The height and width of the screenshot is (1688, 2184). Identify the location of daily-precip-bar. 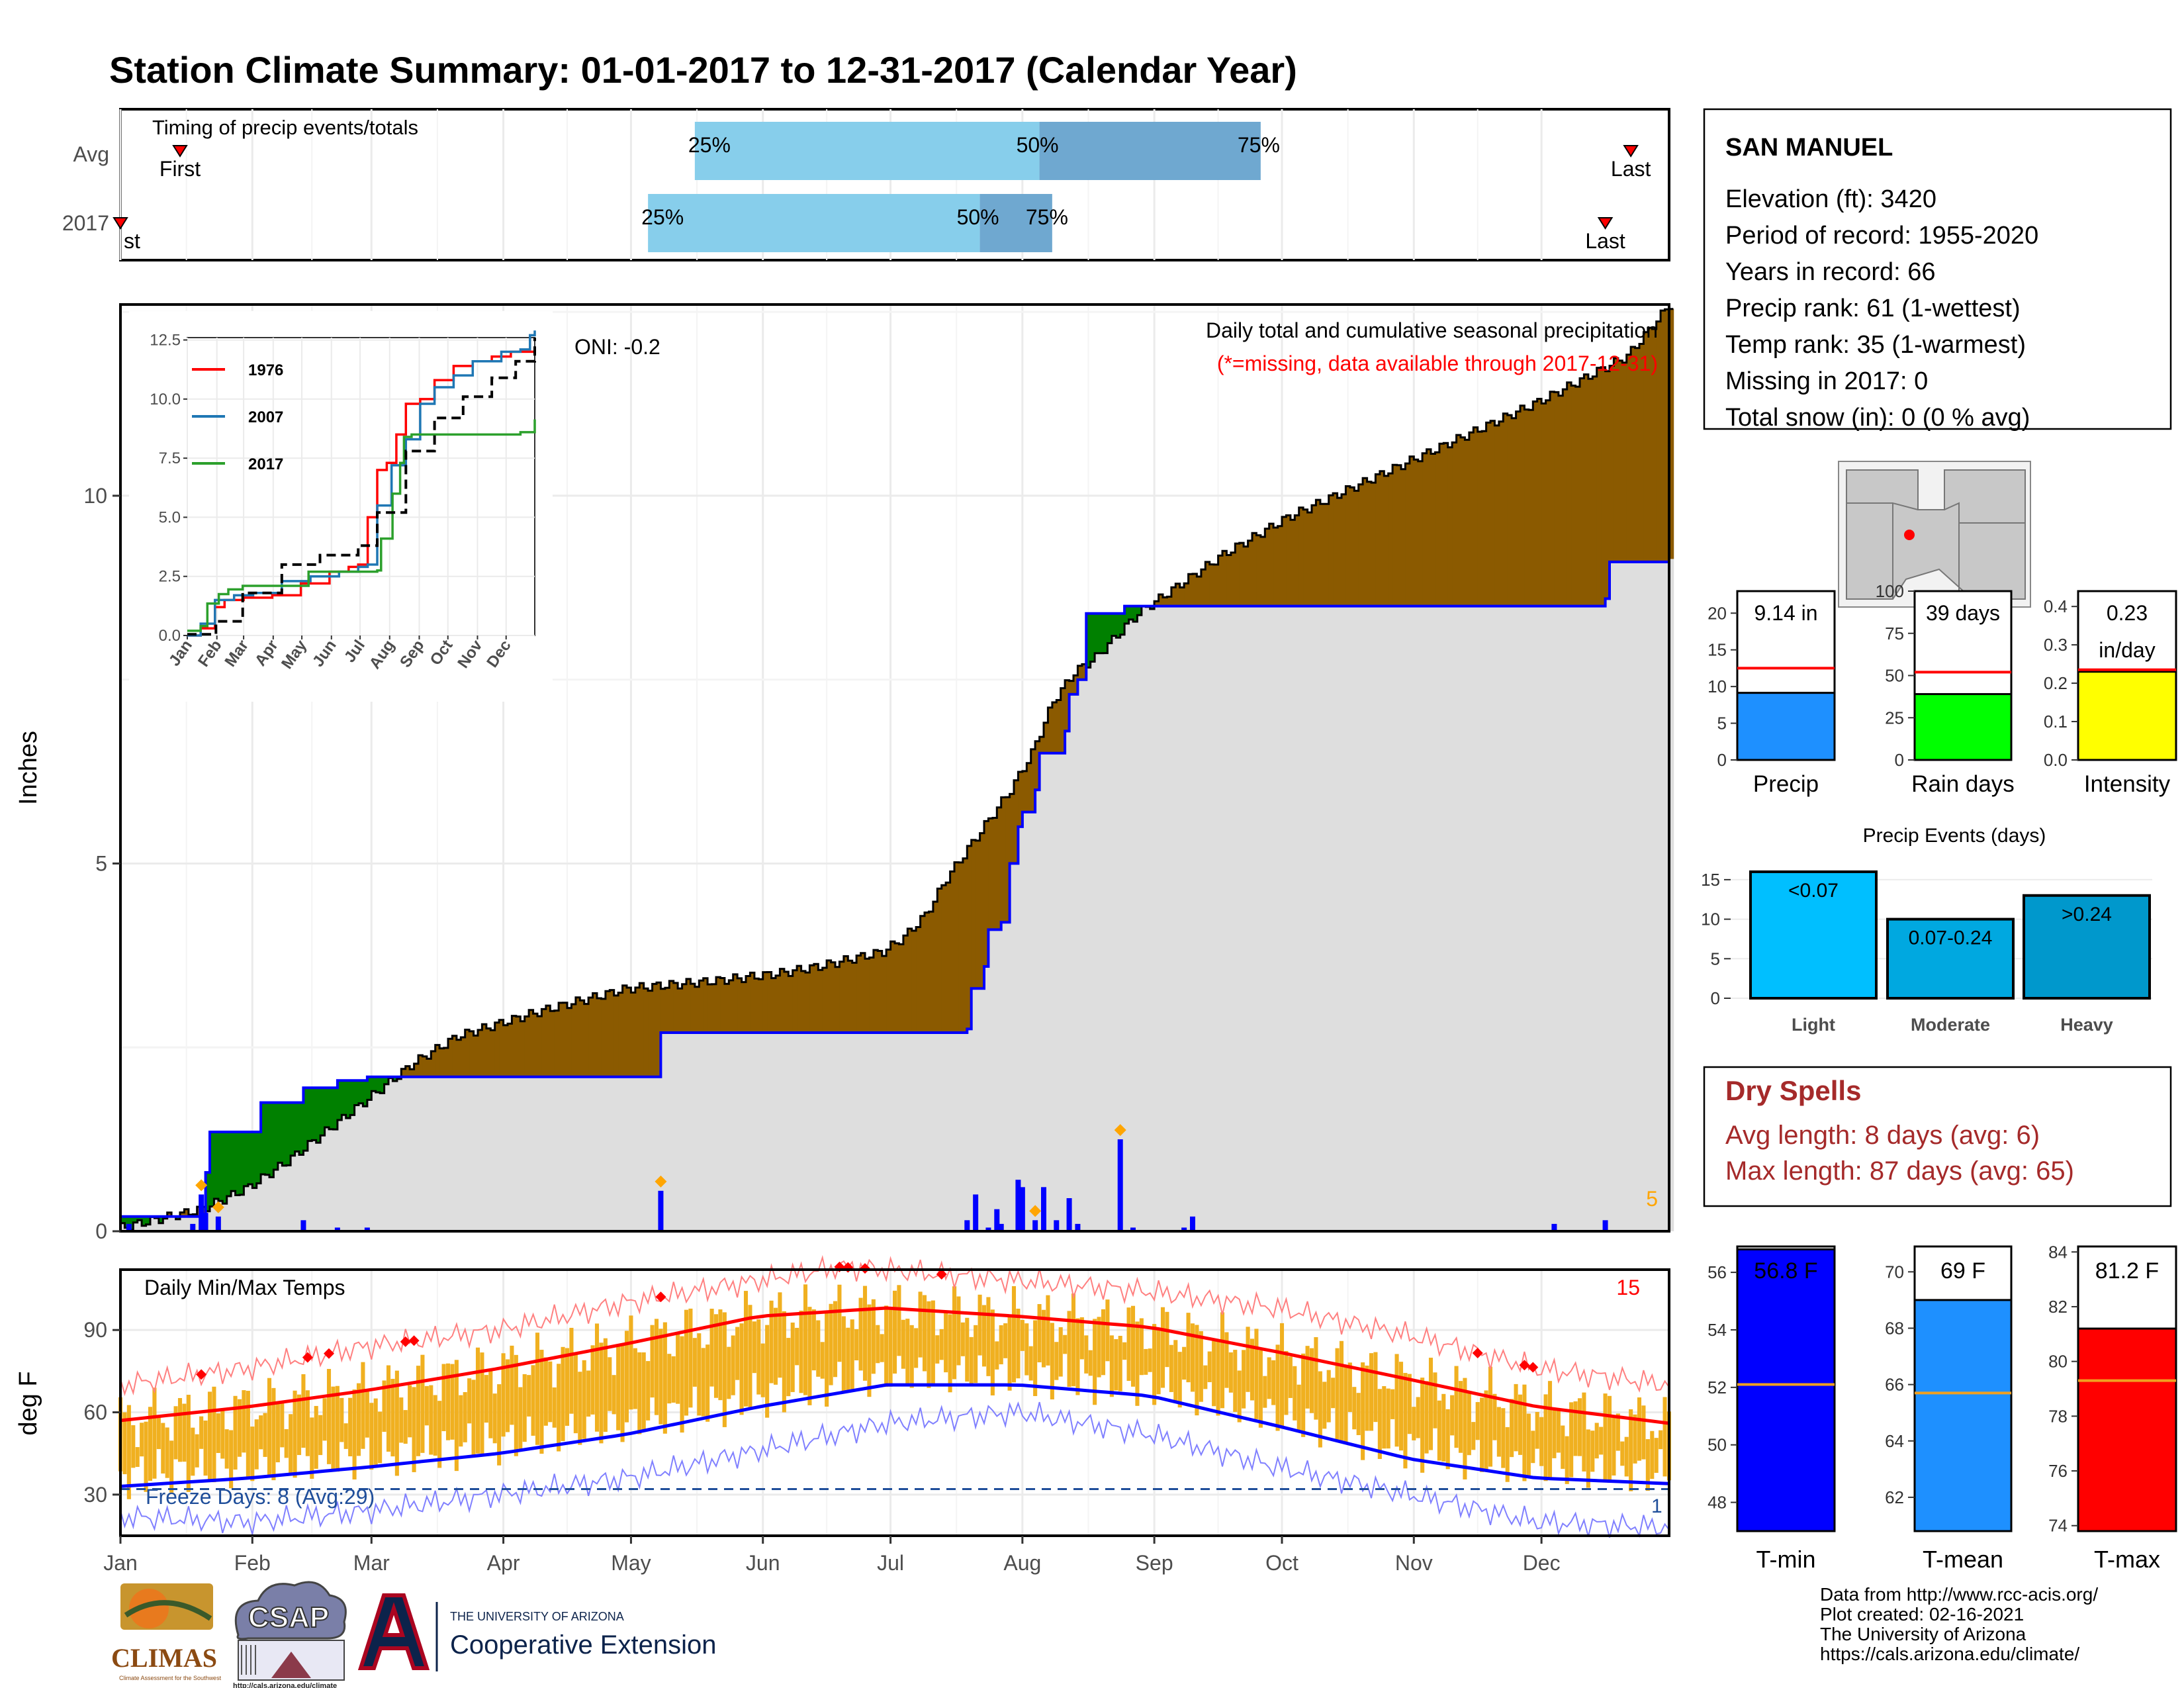
(202, 1212).